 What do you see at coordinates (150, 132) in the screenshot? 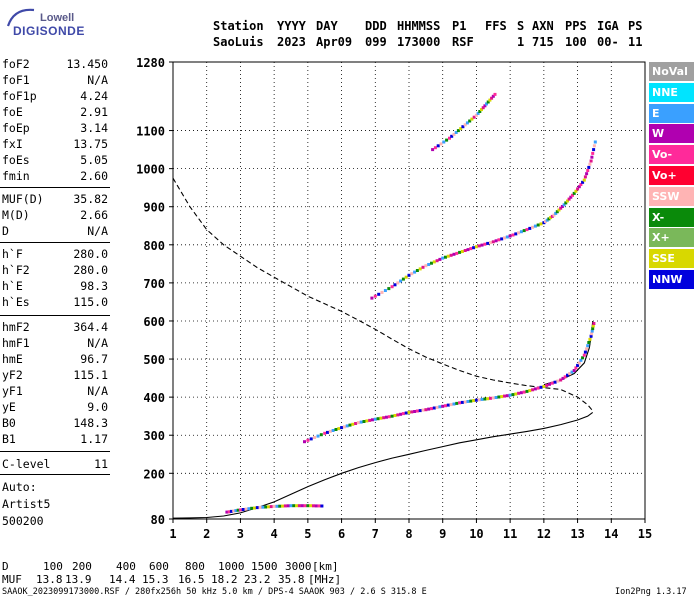
I see `y-tick-label: 1100` at bounding box center [150, 132].